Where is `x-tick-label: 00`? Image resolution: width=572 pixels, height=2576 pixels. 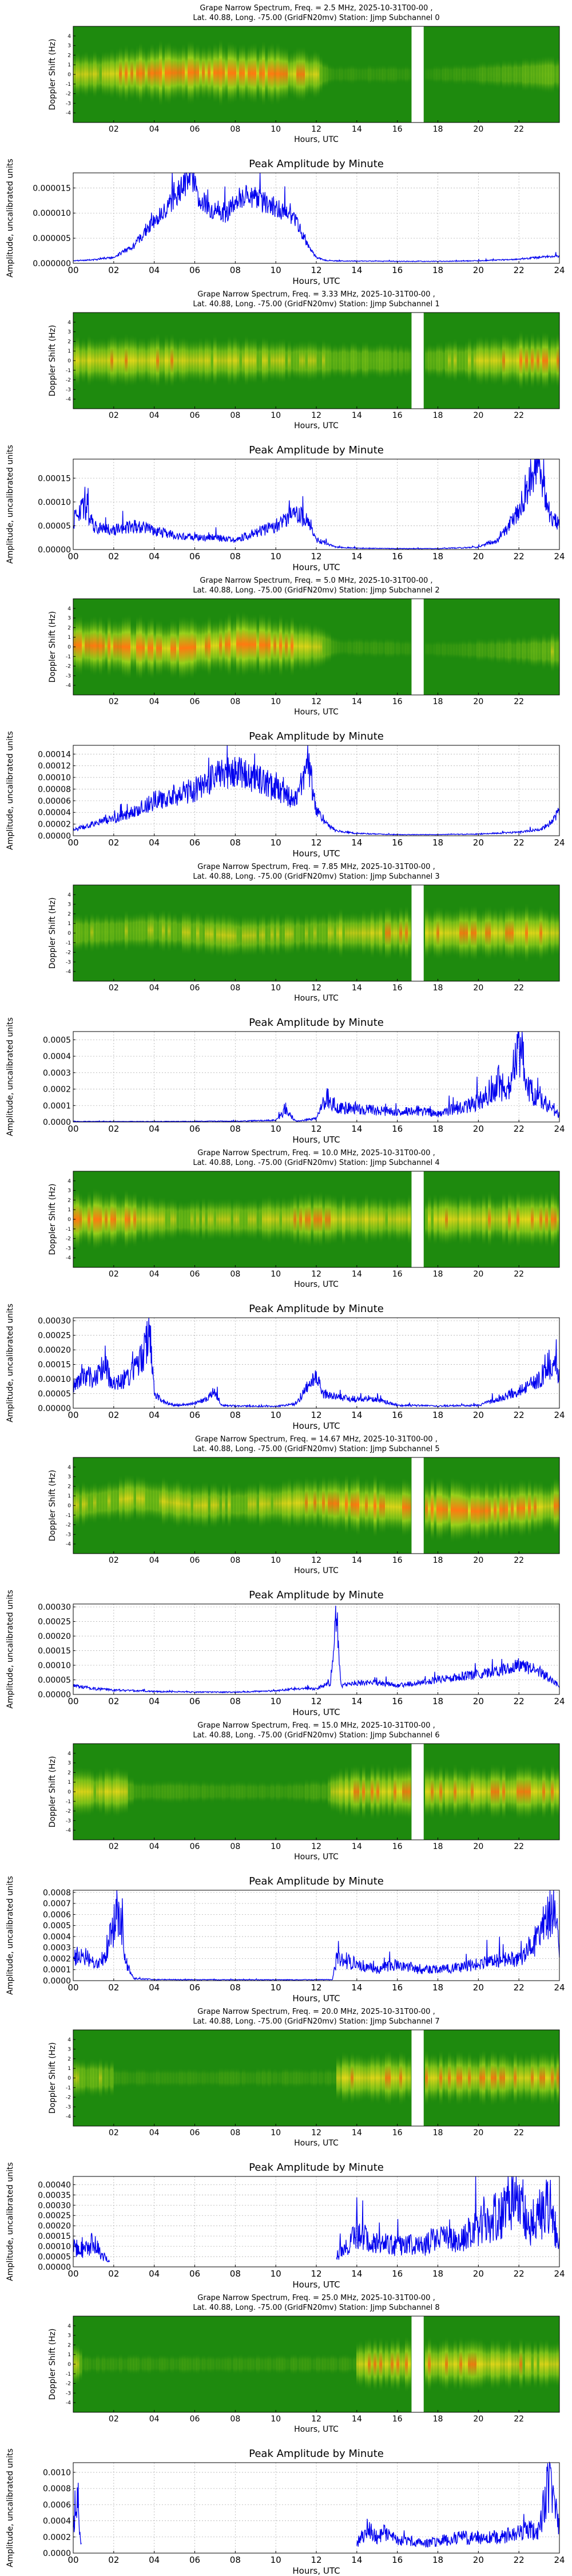 x-tick-label: 00 is located at coordinates (72, 1701).